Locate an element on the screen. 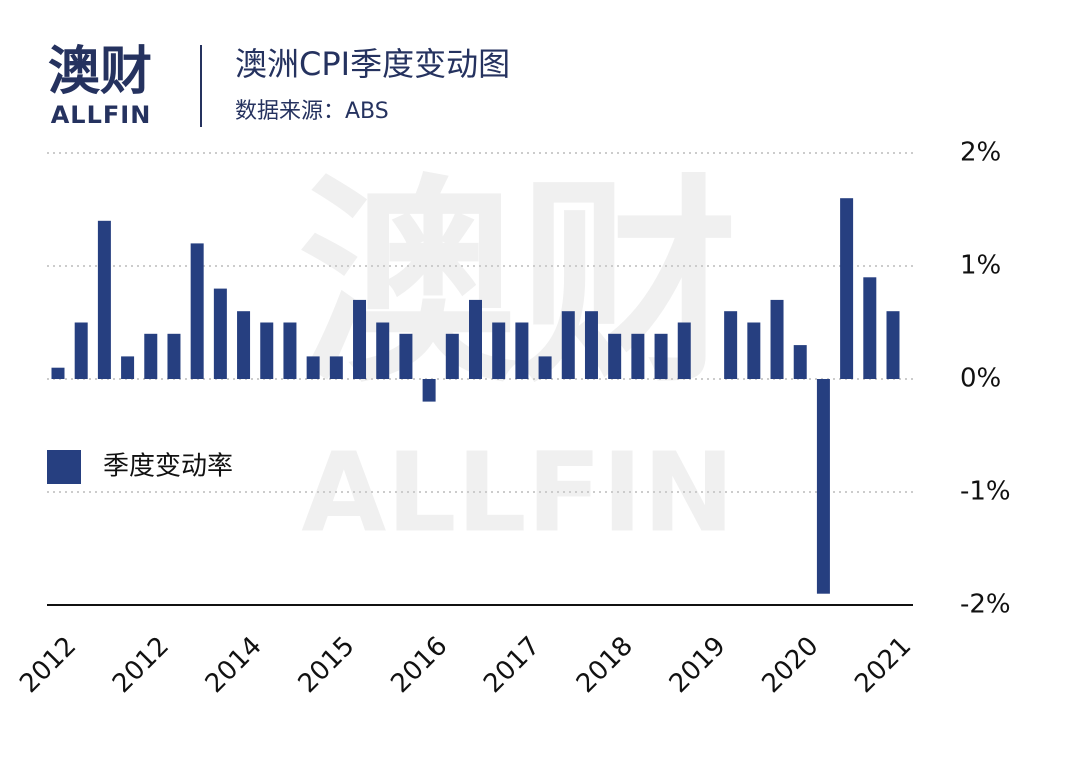  x-tick-label: 2021 is located at coordinates (883, 665).